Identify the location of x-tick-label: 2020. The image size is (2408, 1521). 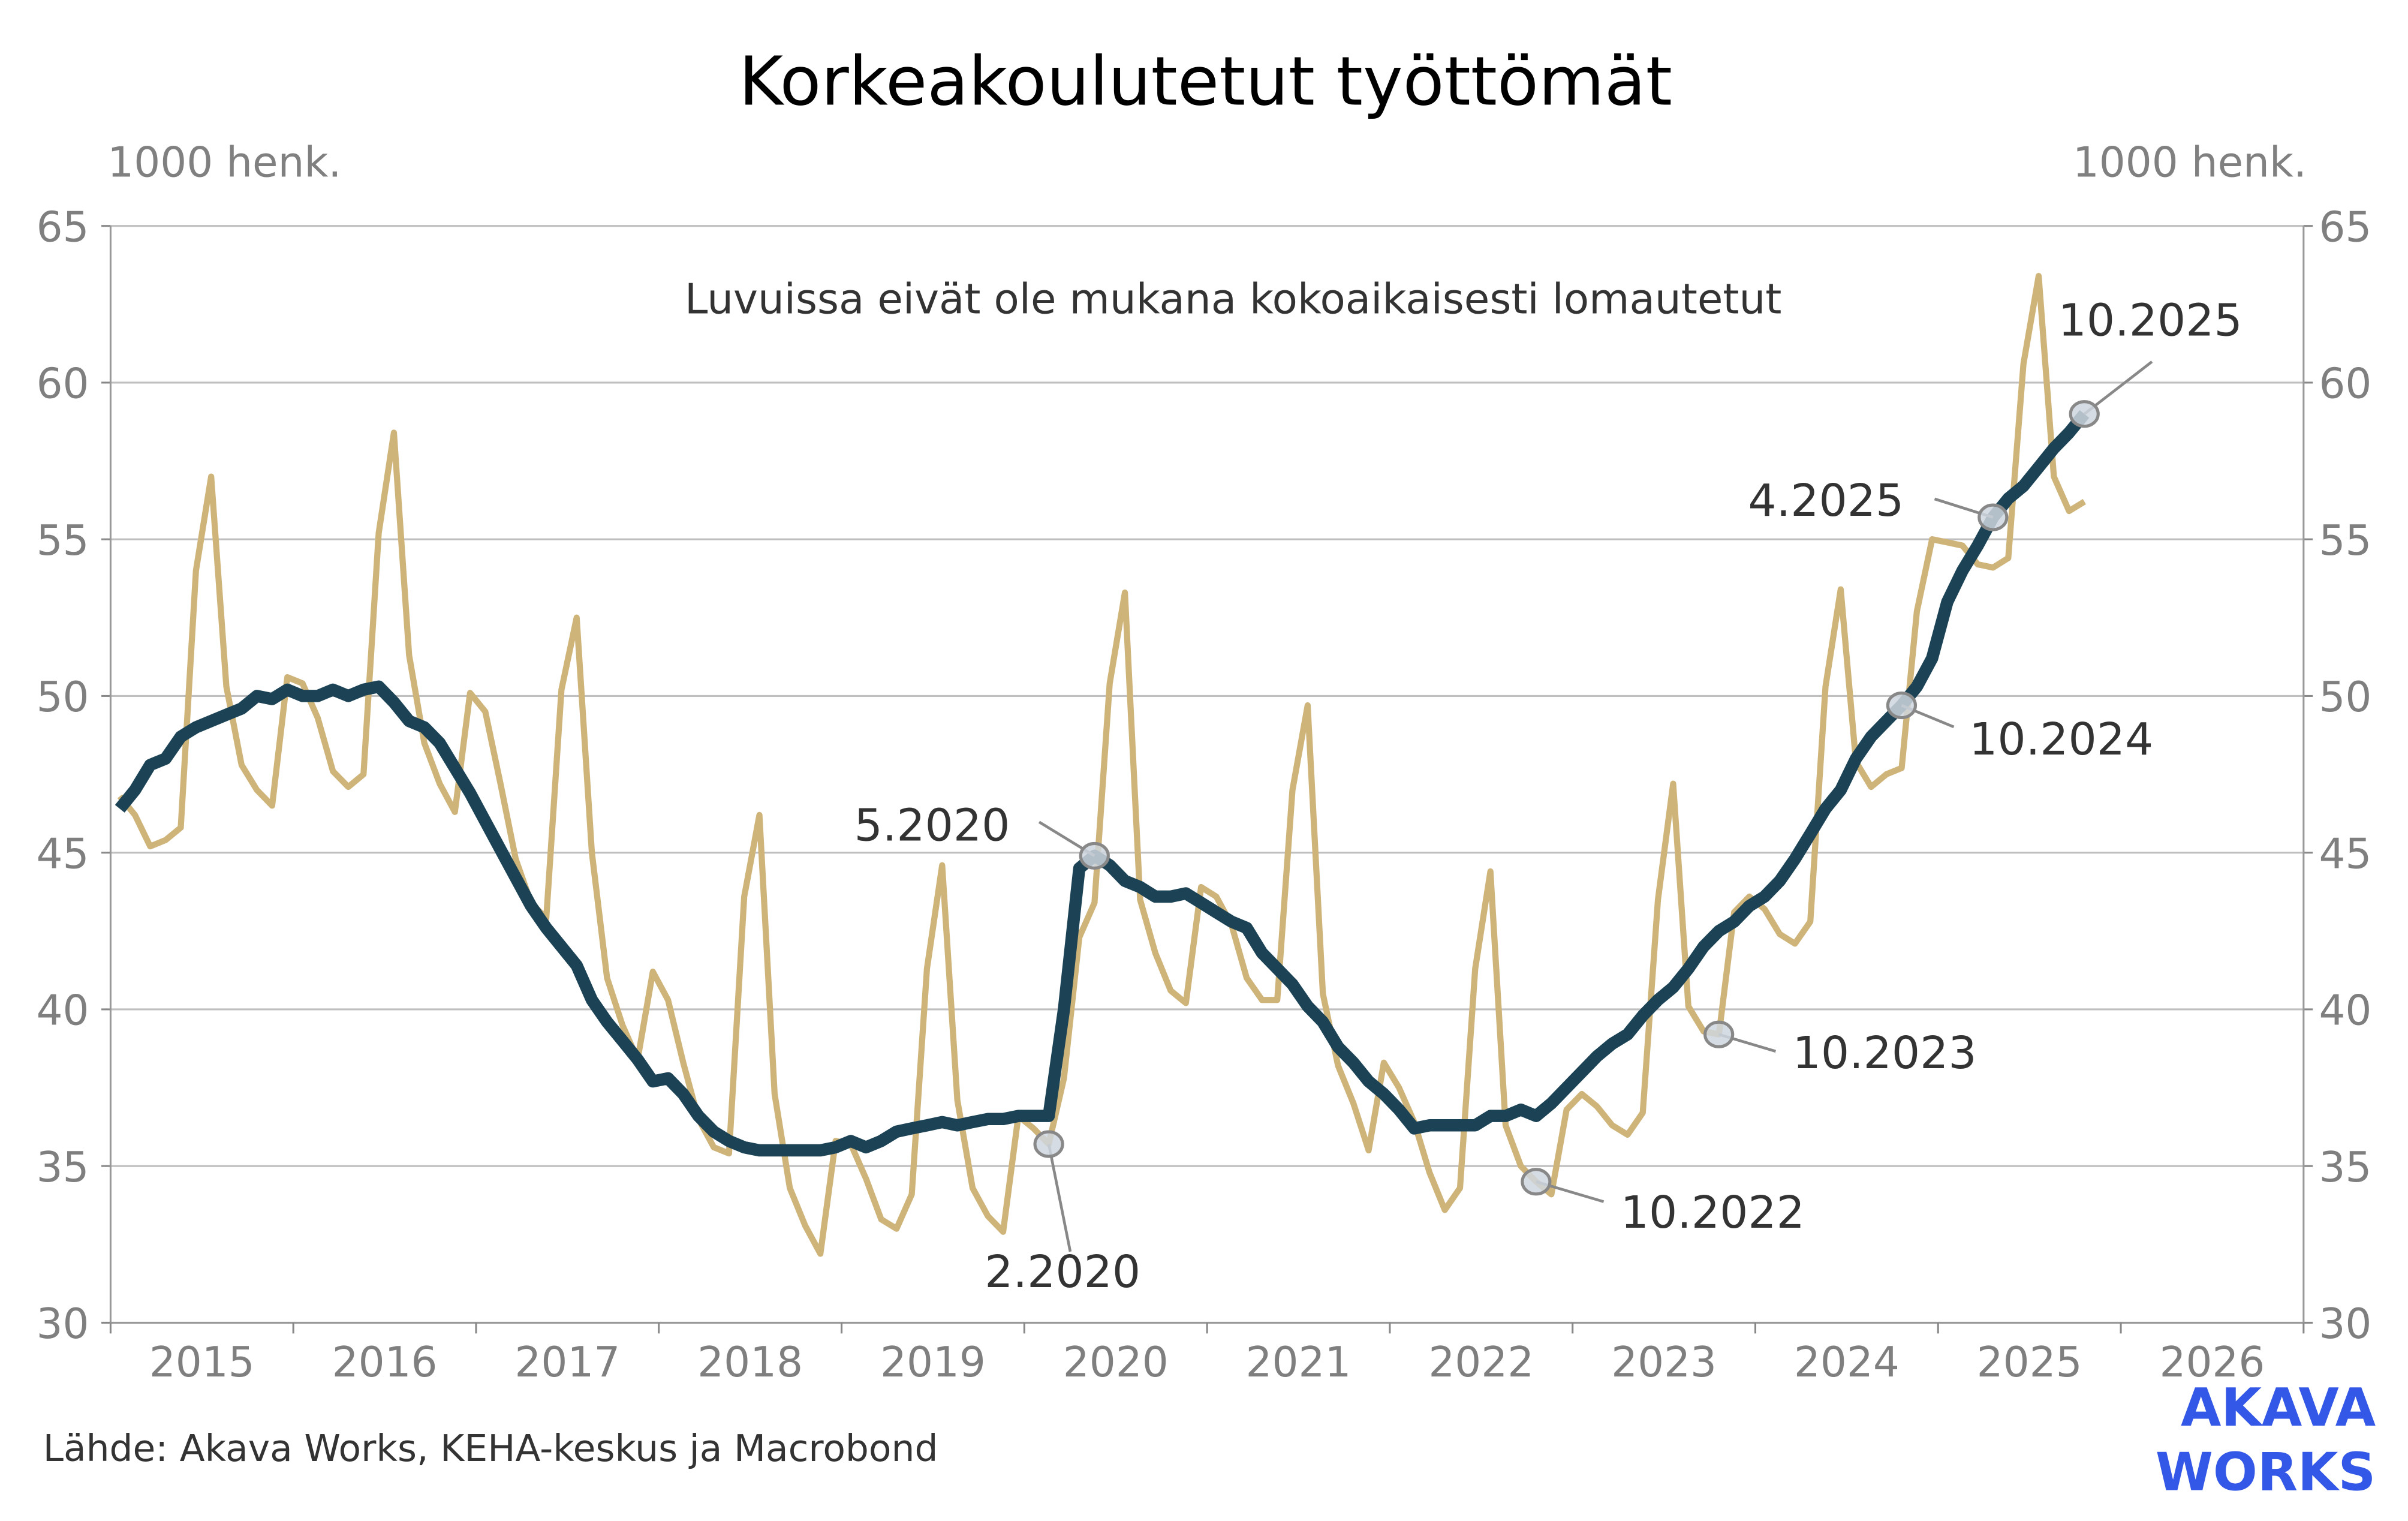
(1116, 1363).